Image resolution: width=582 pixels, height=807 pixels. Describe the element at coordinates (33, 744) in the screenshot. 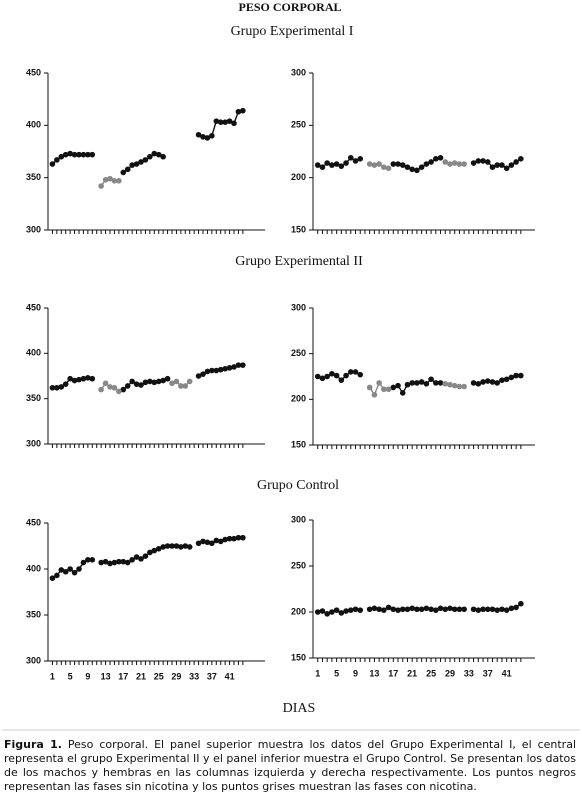

I see `caption-label: Figura 1.` at that location.